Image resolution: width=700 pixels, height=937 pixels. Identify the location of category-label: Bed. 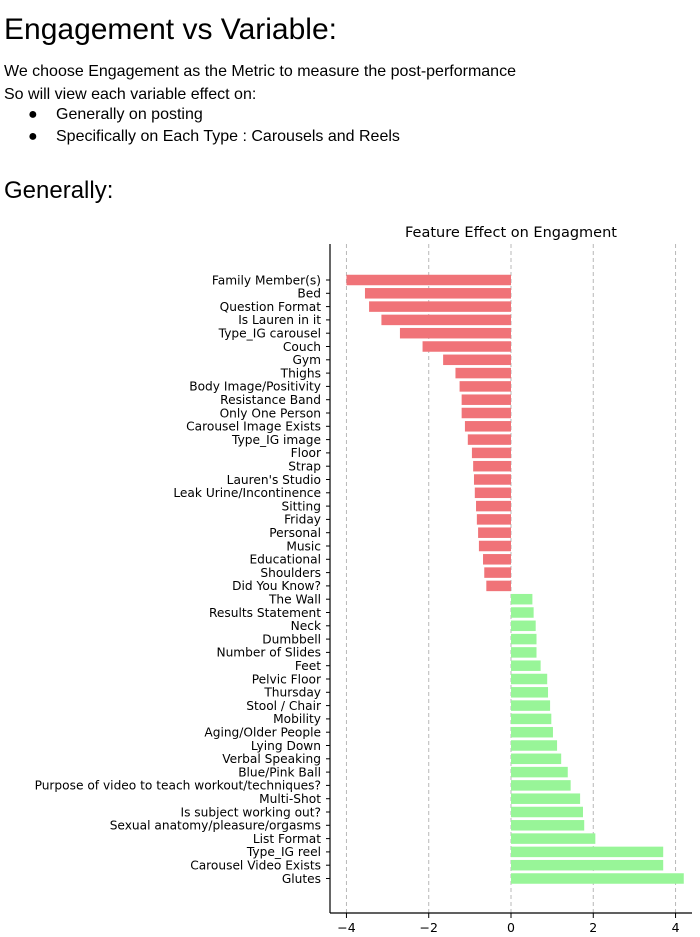
(309, 294).